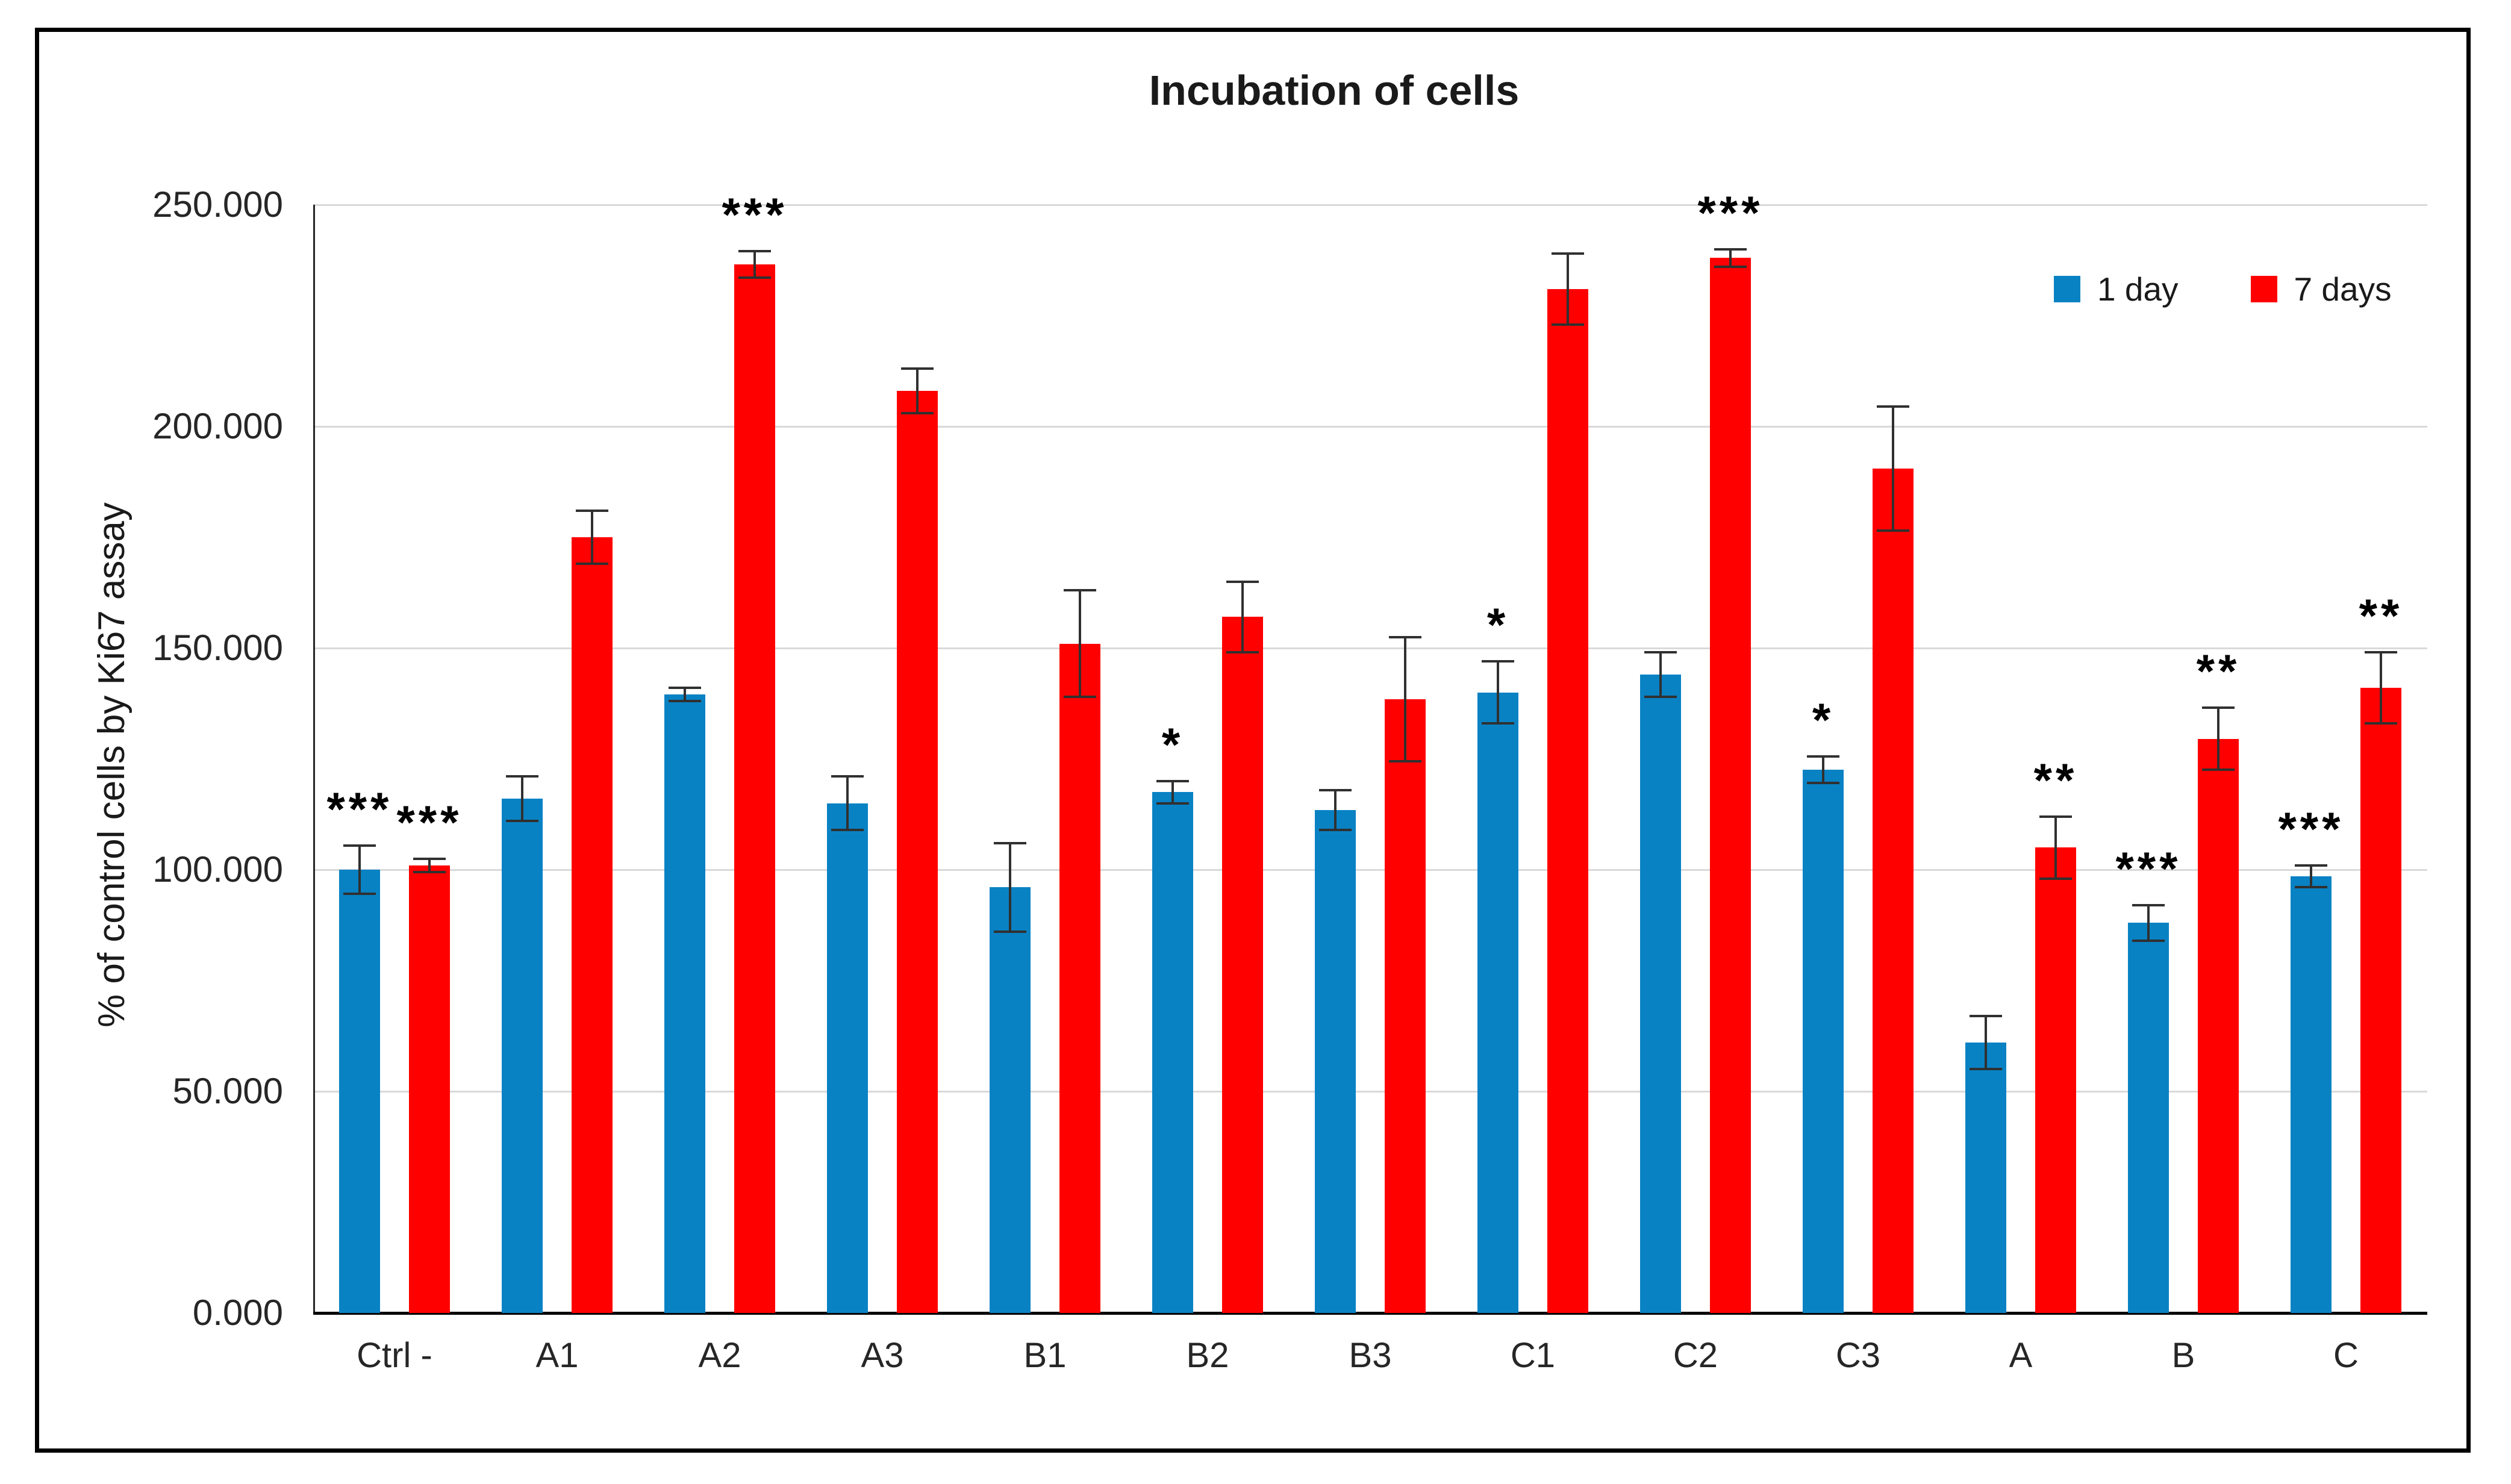 This screenshot has height=1484, width=2511. I want to click on legend-swatch-1-day-icon, so click(2067, 289).